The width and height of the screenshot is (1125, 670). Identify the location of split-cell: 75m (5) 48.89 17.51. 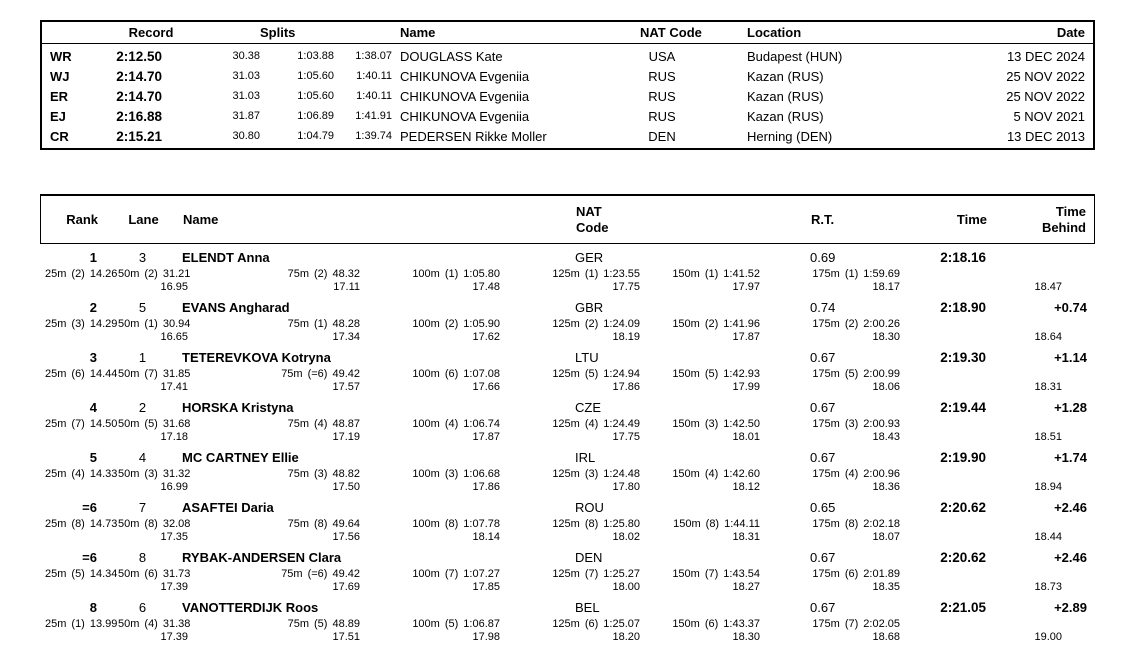
(276, 631).